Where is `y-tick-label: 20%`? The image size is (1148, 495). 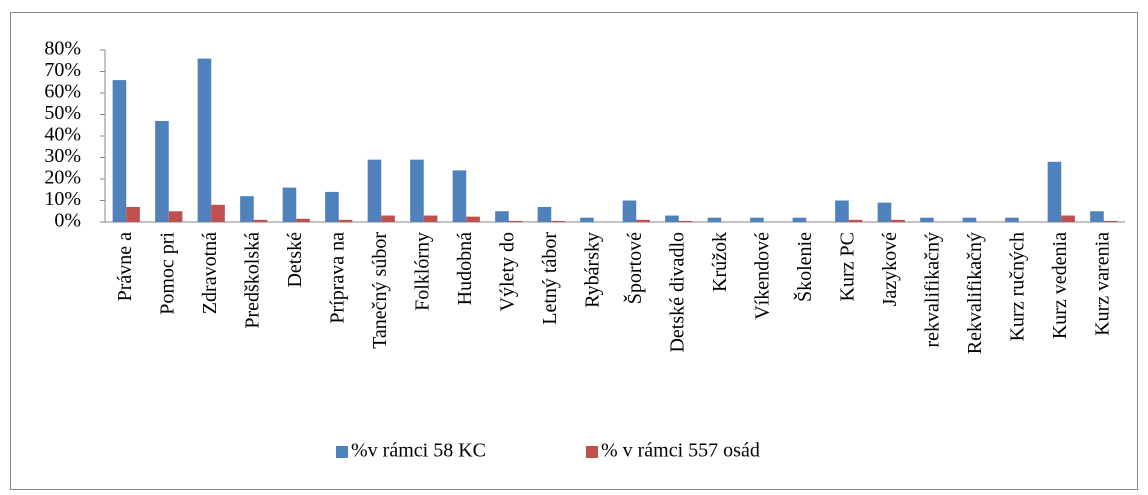
y-tick-label: 20% is located at coordinates (62, 178).